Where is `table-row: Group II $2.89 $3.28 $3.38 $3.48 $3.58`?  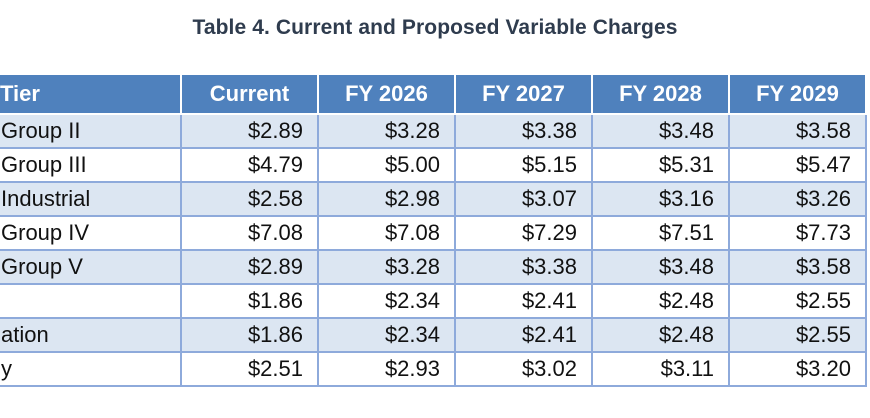 table-row: Group II $2.89 $3.28 $3.38 $3.48 $3.58 is located at coordinates (433, 131).